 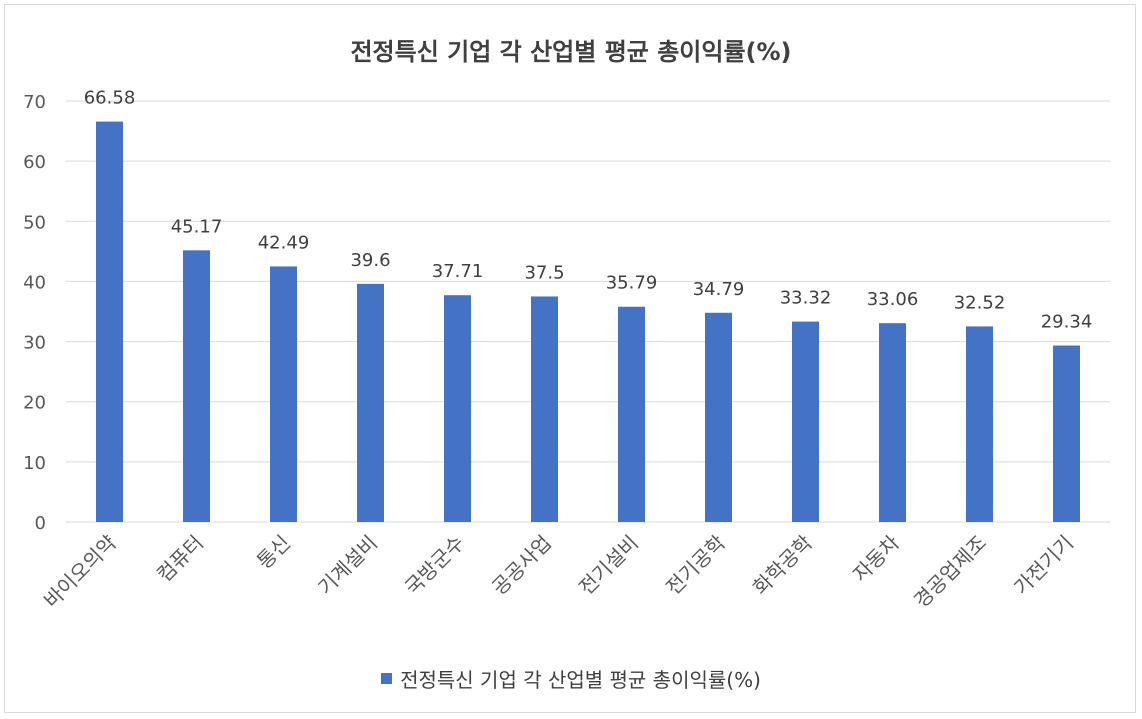 What do you see at coordinates (1043, 565) in the screenshot?
I see `category-label: 가전기기` at bounding box center [1043, 565].